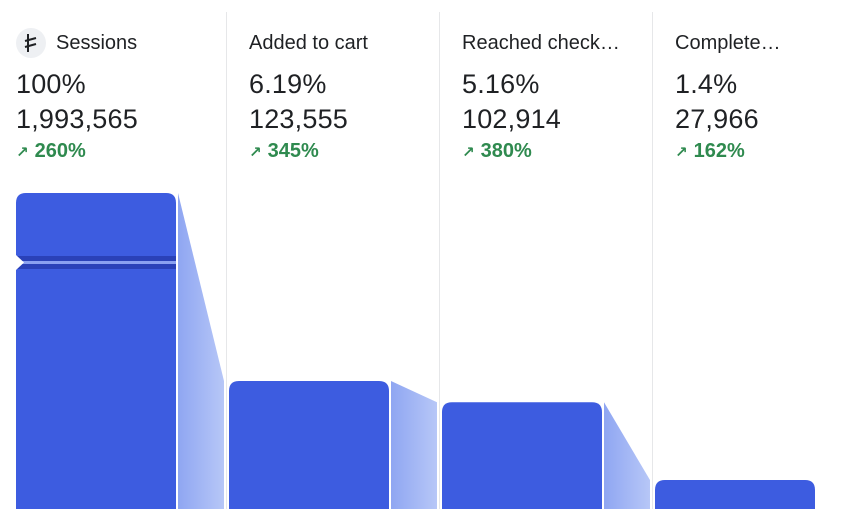 The height and width of the screenshot is (532, 842). I want to click on stage-percentage: 6.19%, so click(288, 84).